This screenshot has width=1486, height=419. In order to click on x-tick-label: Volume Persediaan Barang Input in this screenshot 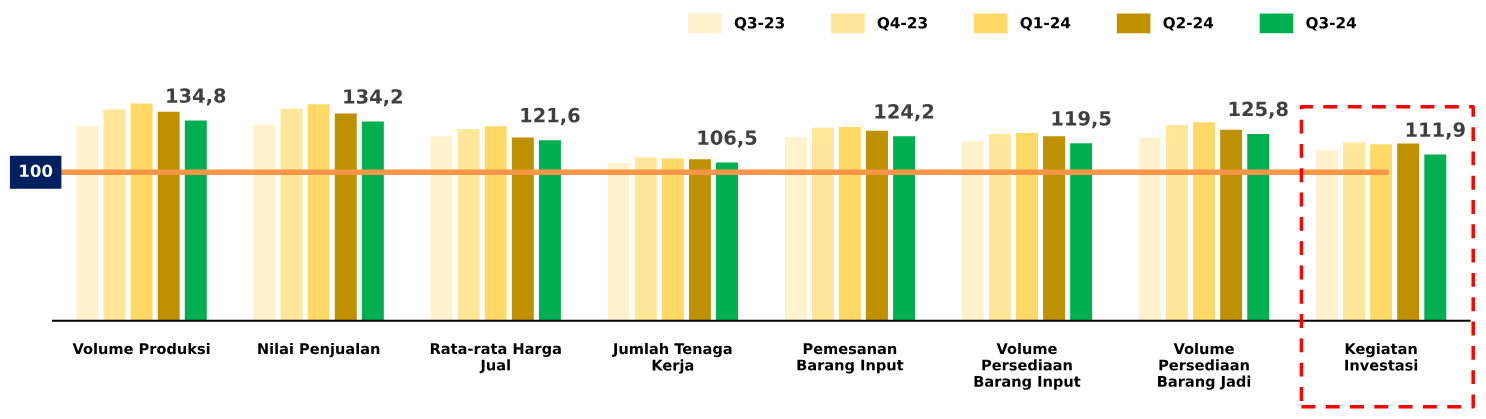, I will do `click(1027, 366)`.